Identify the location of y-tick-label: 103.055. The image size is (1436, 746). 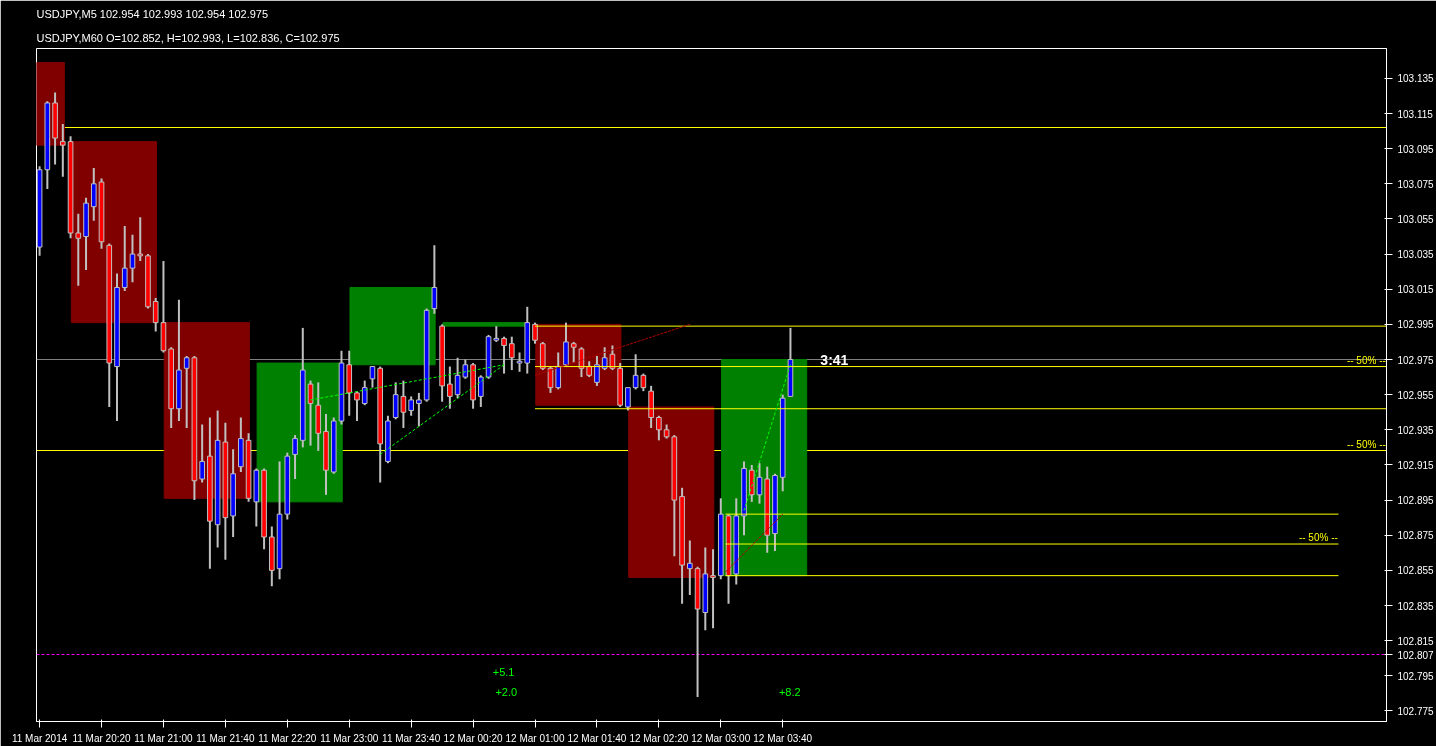
(1416, 219).